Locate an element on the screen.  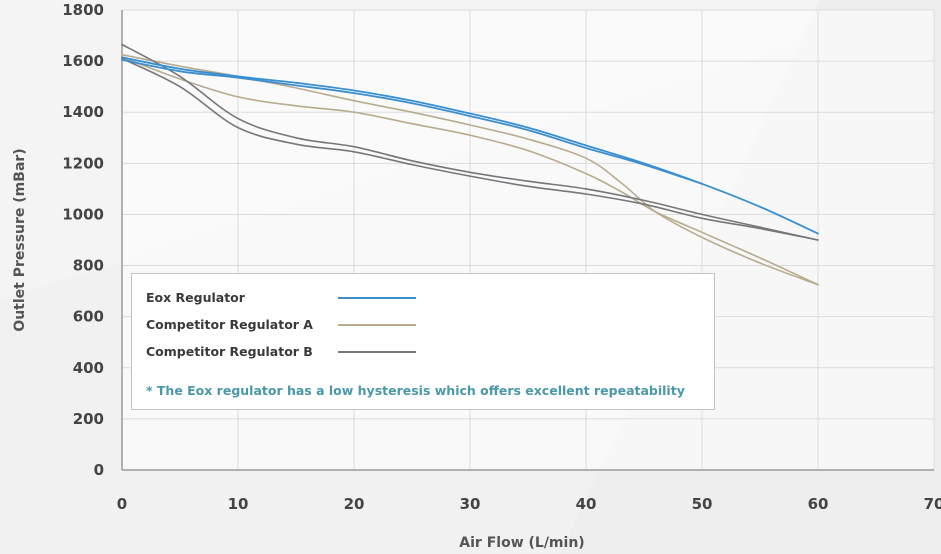
x-tick-label: 60 is located at coordinates (818, 504).